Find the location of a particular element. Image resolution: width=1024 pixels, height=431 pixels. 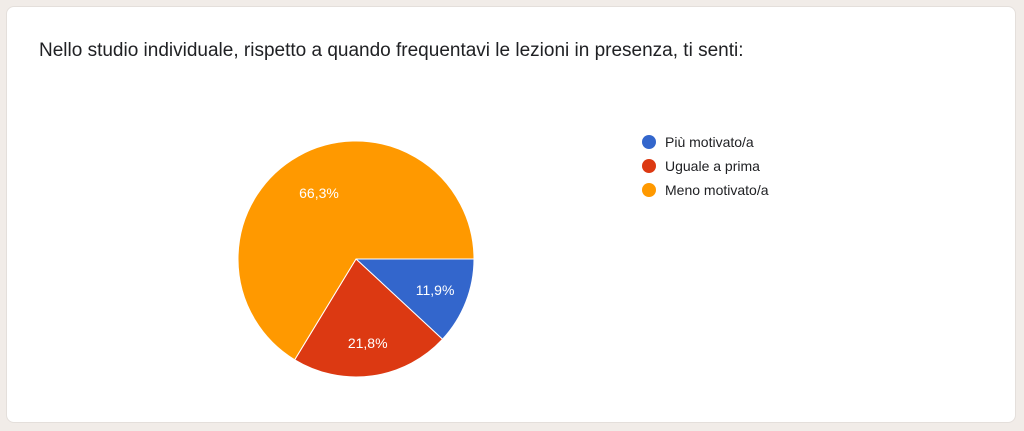

legend-item-1: Uguale a prima is located at coordinates (705, 166).